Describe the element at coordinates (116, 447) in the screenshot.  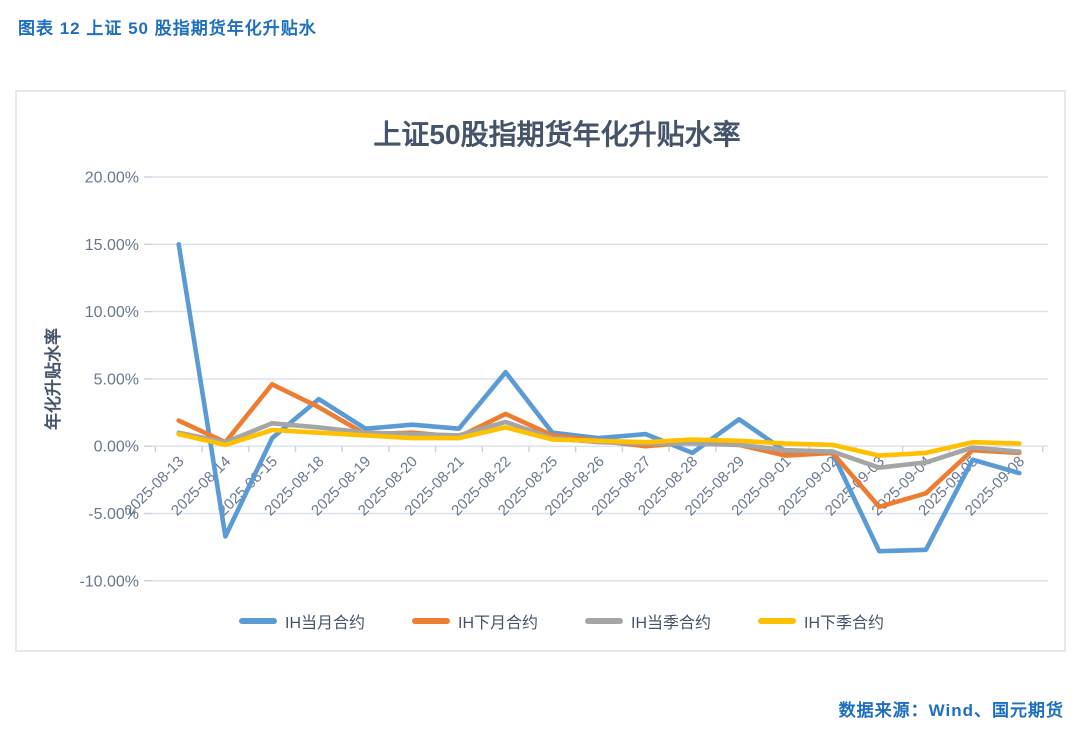
I see `y-tick-label: 0.00%` at that location.